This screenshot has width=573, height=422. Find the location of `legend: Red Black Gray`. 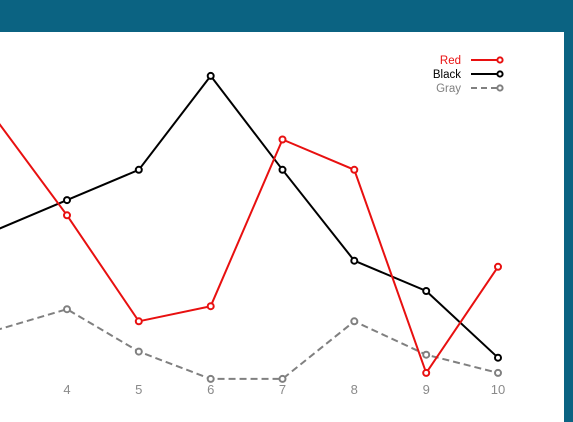

legend: Red Black Gray is located at coordinates (468, 75).